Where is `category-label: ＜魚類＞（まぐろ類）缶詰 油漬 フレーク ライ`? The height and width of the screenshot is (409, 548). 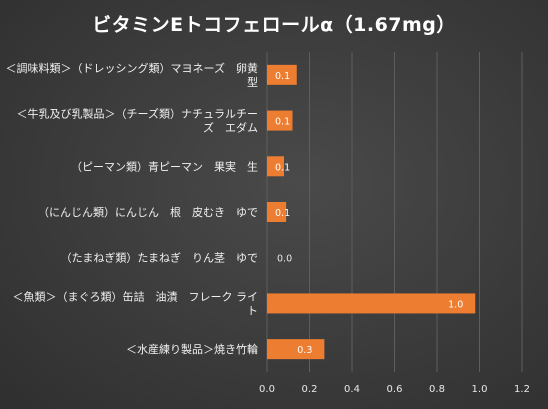 category-label: ＜魚類＞（まぐろ類）缶詰 油漬 フレーク ライ is located at coordinates (136, 296).